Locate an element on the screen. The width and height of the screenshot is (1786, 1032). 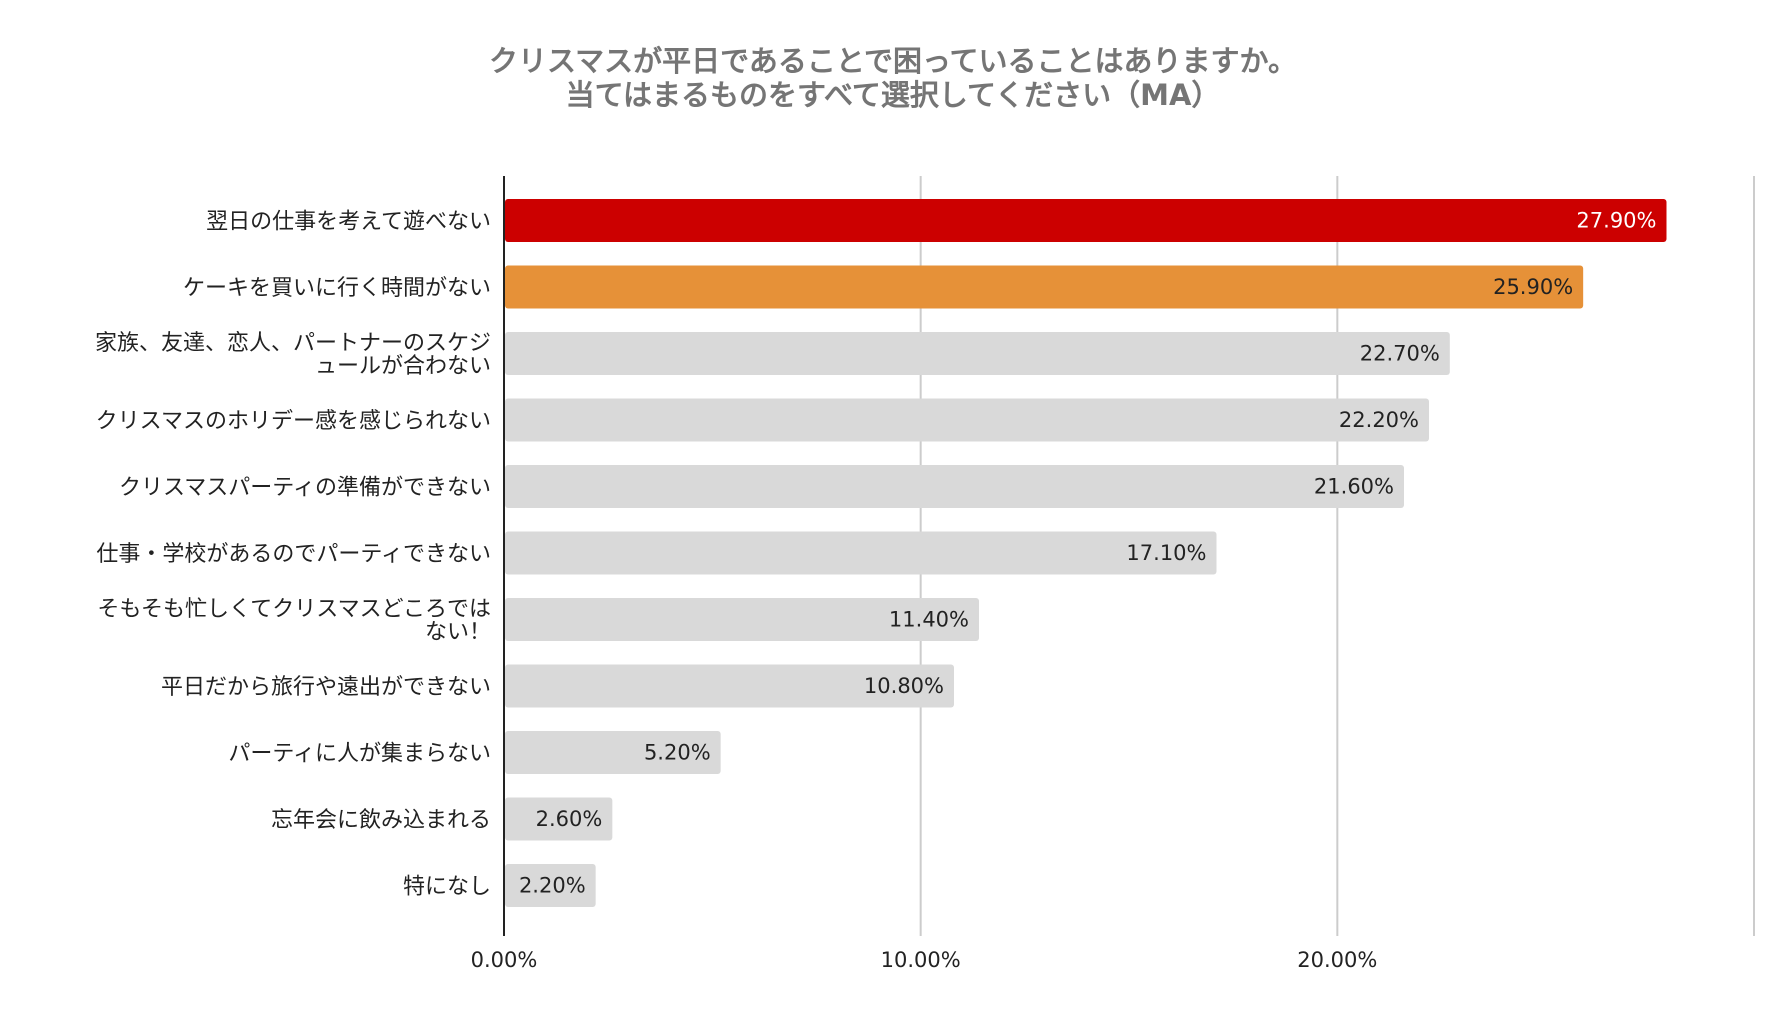
category-label: パーティに人が集まらない is located at coordinates (359, 754).